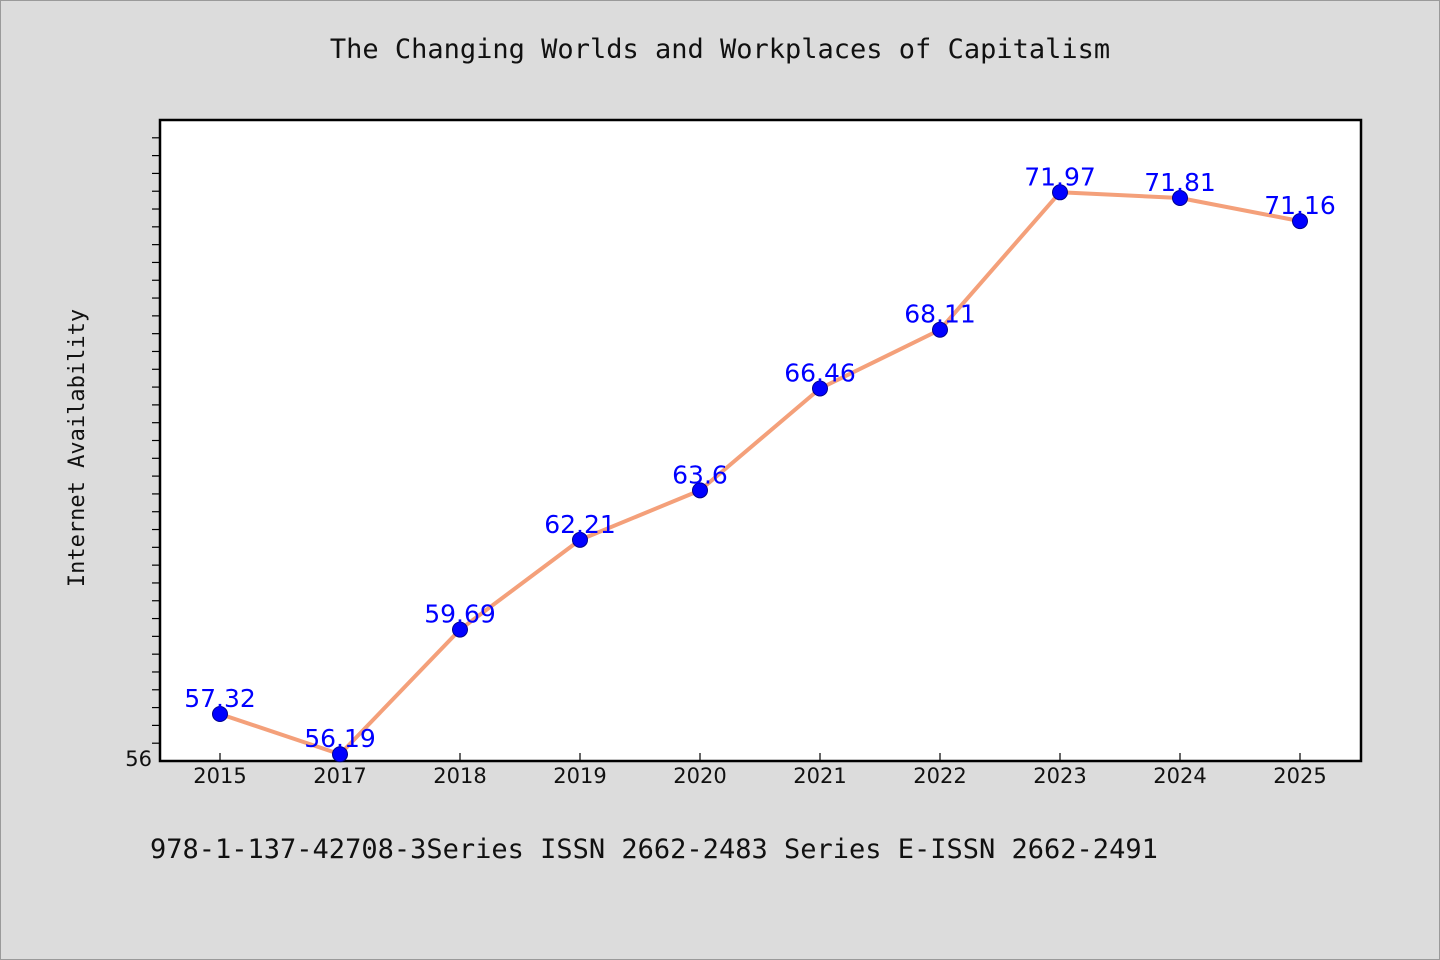  I want to click on data-label: 68.11, so click(940, 314).